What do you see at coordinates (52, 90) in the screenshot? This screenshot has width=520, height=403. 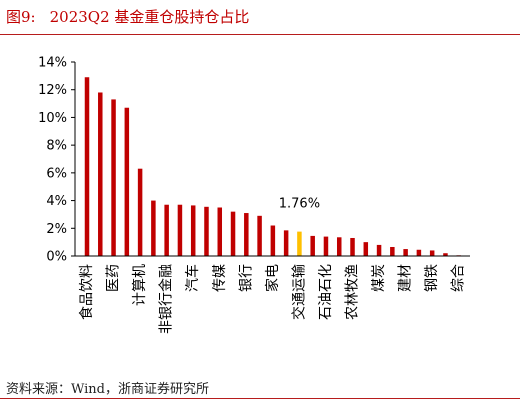 I see `y-tick-label: 12%` at bounding box center [52, 90].